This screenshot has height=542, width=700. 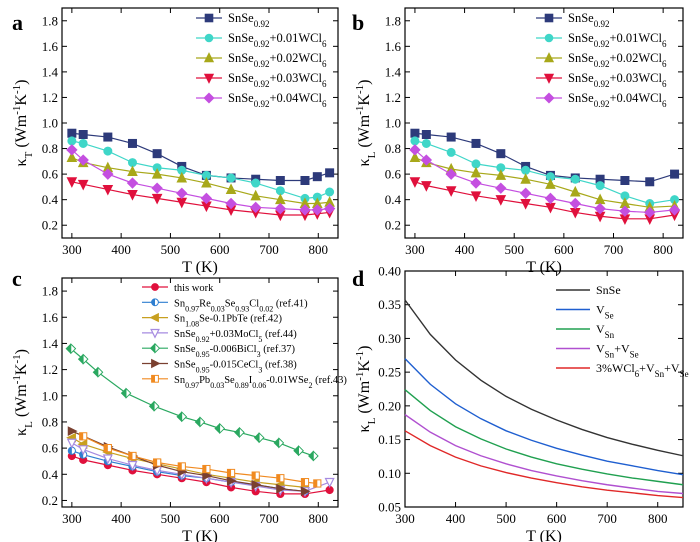 I want to click on x-tick-label: 400, so click(x=121, y=249).